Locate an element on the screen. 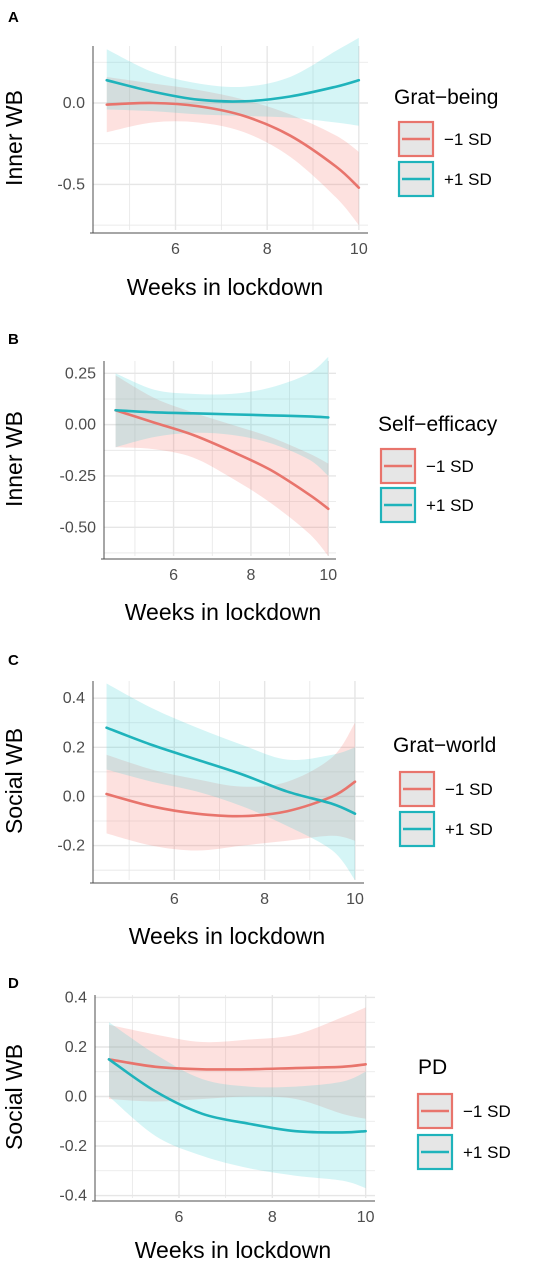 This screenshot has width=533, height=1270. panel-letter: A is located at coordinates (13, 17).